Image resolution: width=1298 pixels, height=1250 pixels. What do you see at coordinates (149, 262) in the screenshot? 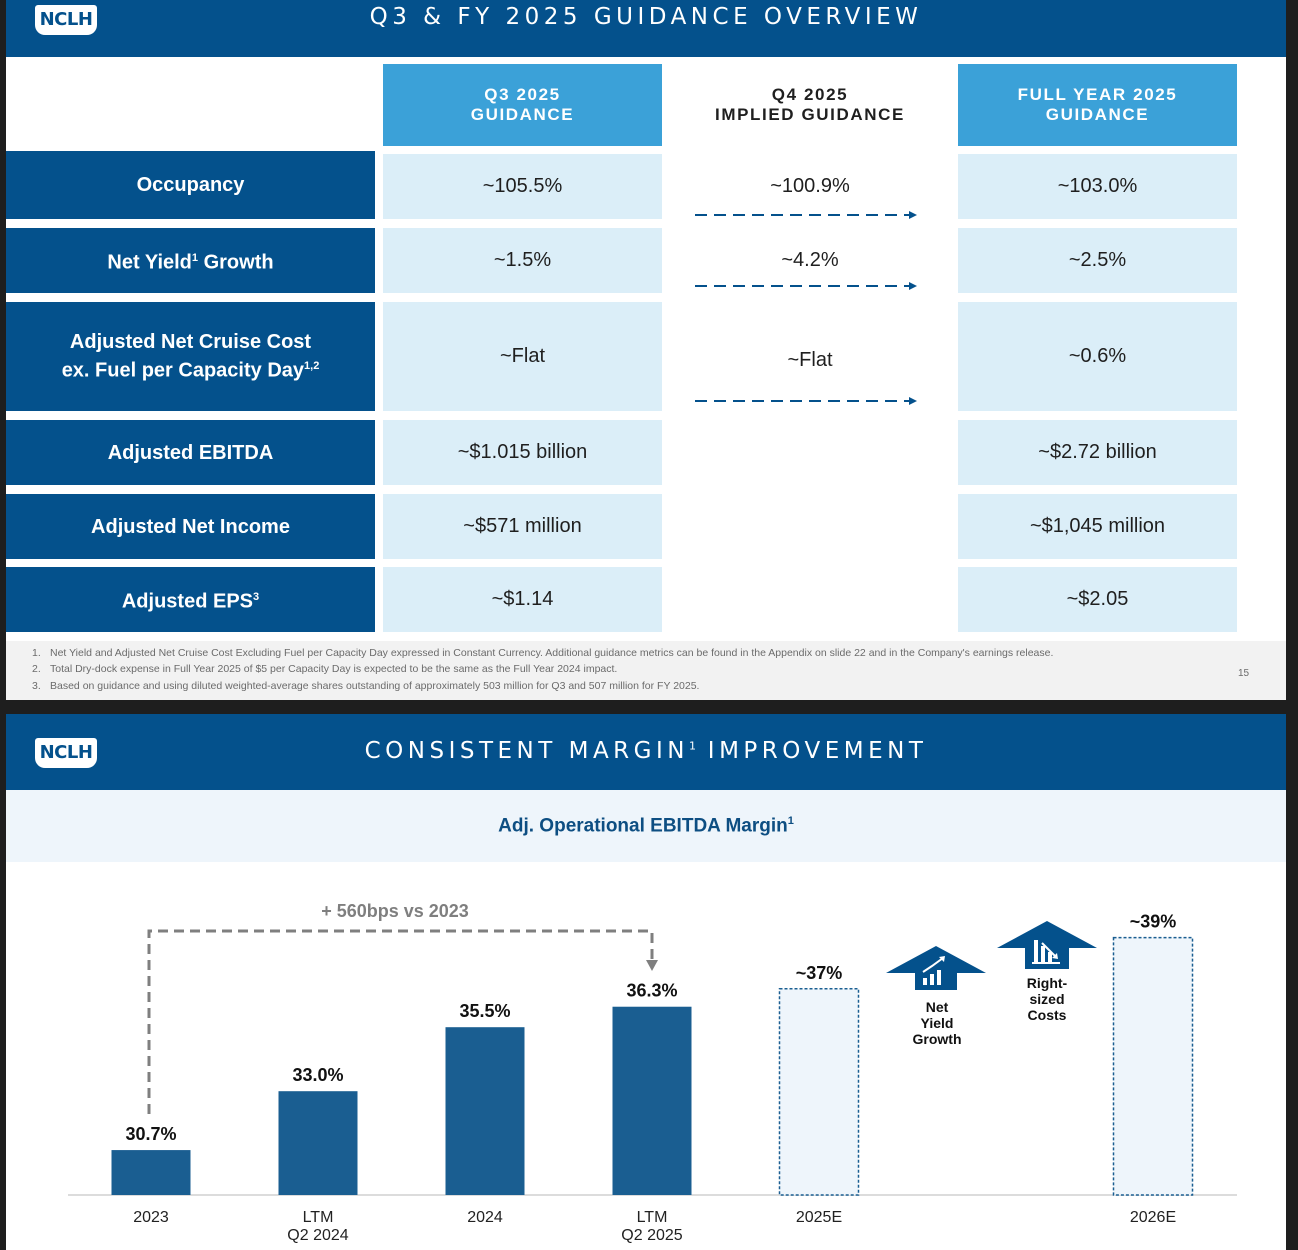
I see `row-label-text: Net Yield` at bounding box center [149, 262].